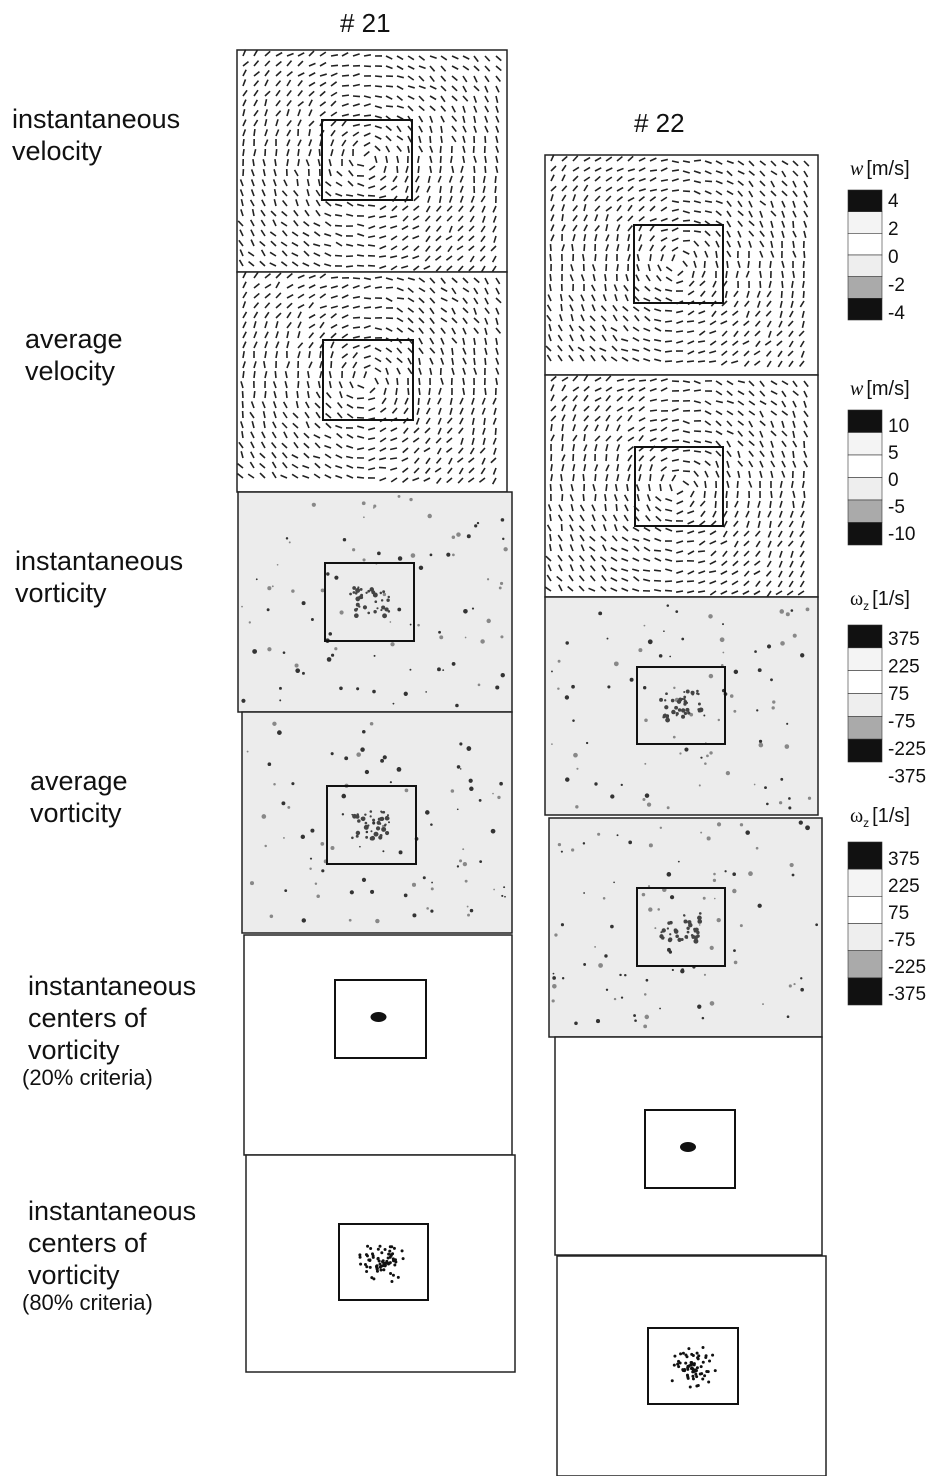  Describe the element at coordinates (898, 426) in the screenshot. I see `colorbar-tick: 10` at that location.